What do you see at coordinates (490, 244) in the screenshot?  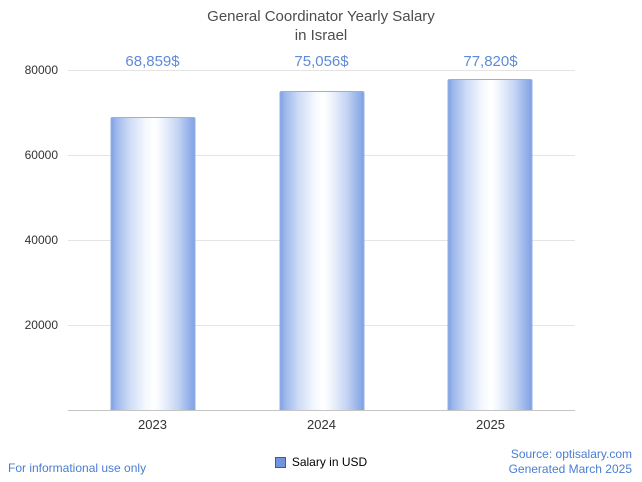 I see `bar-2025` at bounding box center [490, 244].